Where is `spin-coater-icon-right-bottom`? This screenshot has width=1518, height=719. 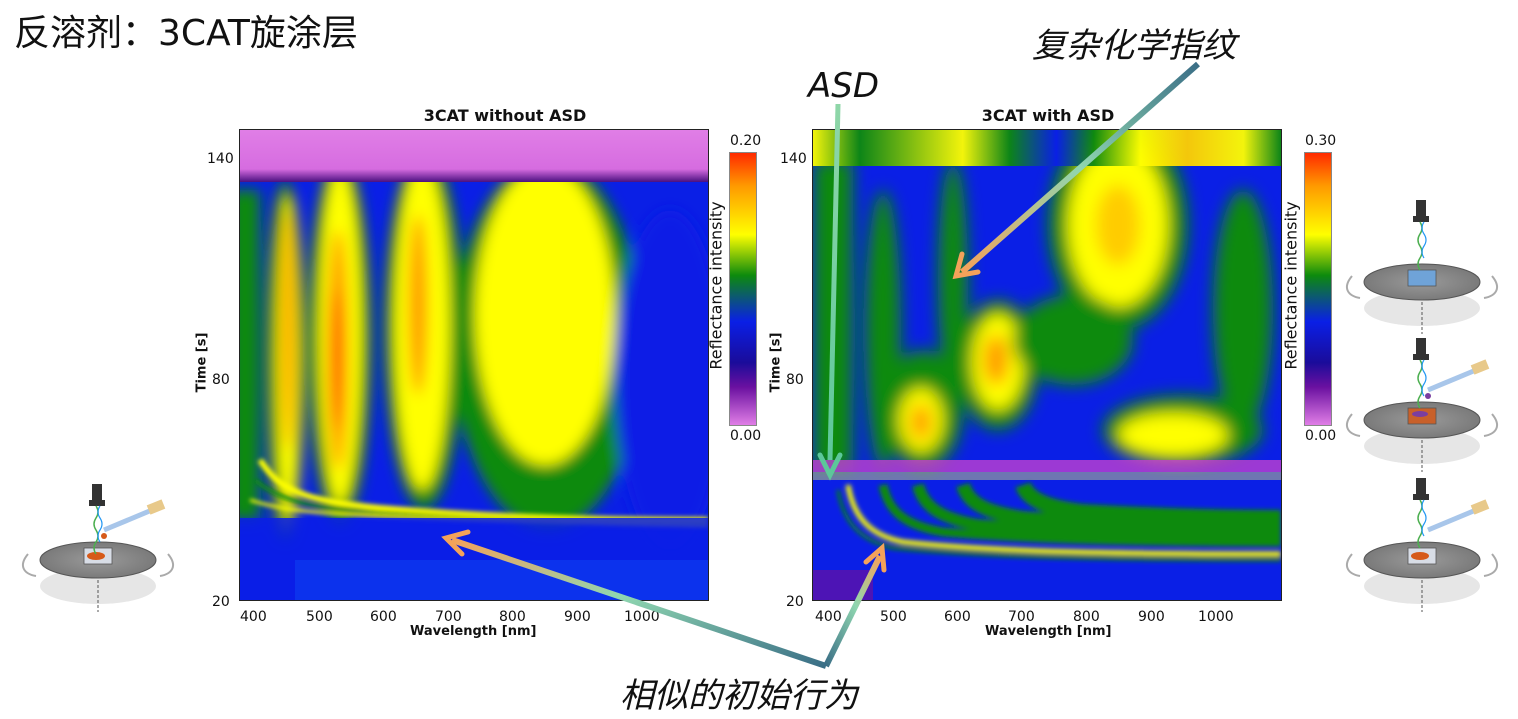 spin-coater-icon-right-bottom is located at coordinates (1422, 545).